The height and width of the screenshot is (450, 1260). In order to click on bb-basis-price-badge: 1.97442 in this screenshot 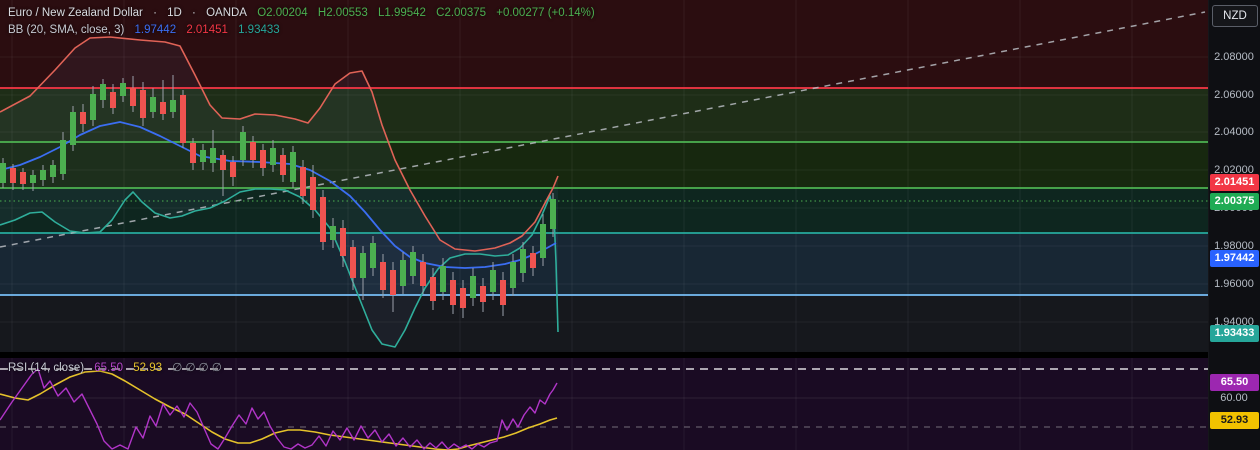, I will do `click(1234, 258)`.